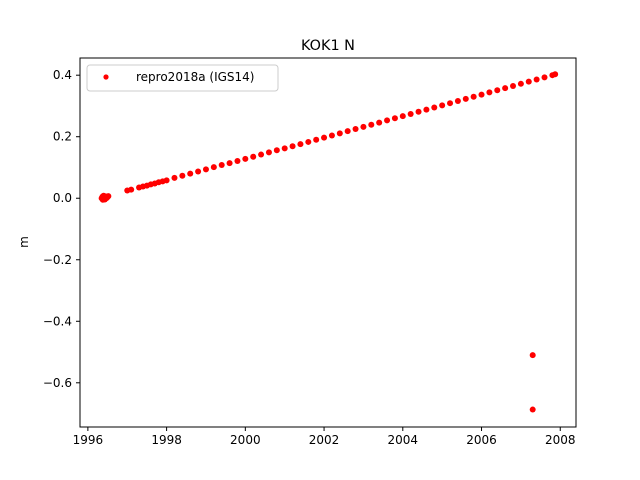 The image size is (640, 480). What do you see at coordinates (106, 77) in the screenshot?
I see `legend-marker` at bounding box center [106, 77].